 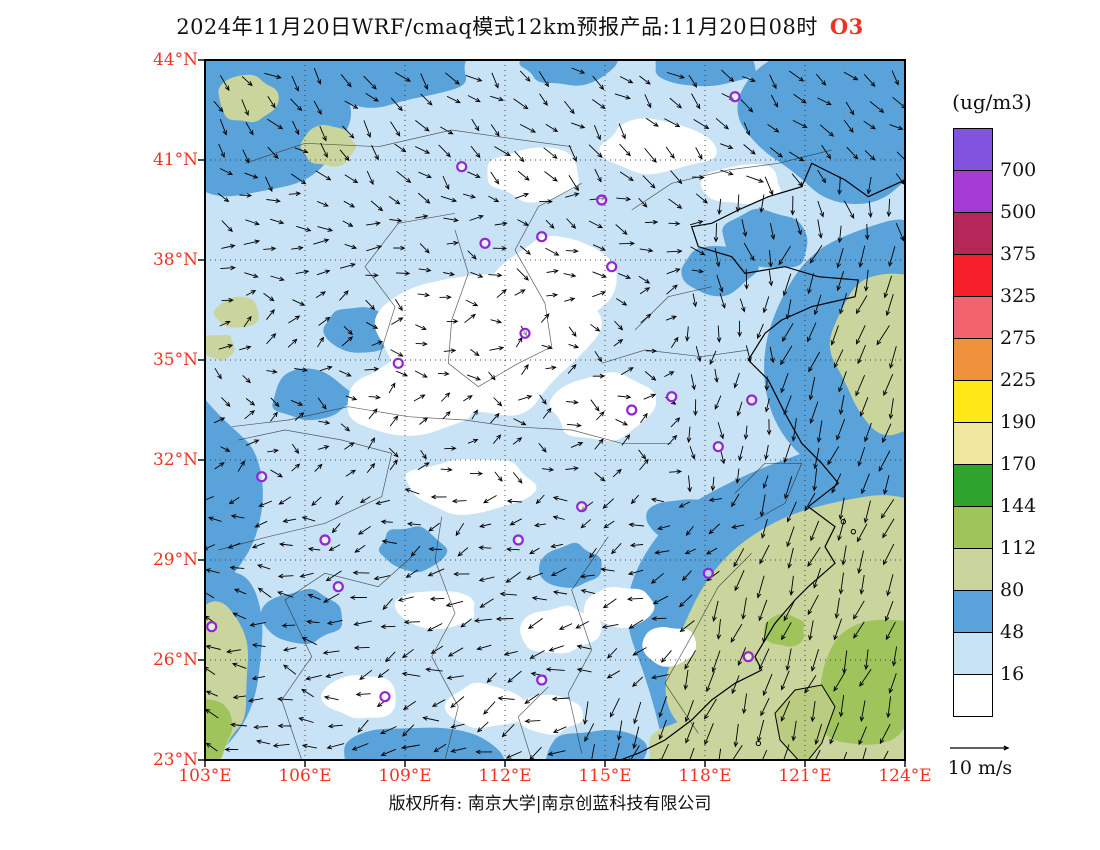 What do you see at coordinates (175, 60) in the screenshot?
I see `lat-axis-label: 44°N` at bounding box center [175, 60].